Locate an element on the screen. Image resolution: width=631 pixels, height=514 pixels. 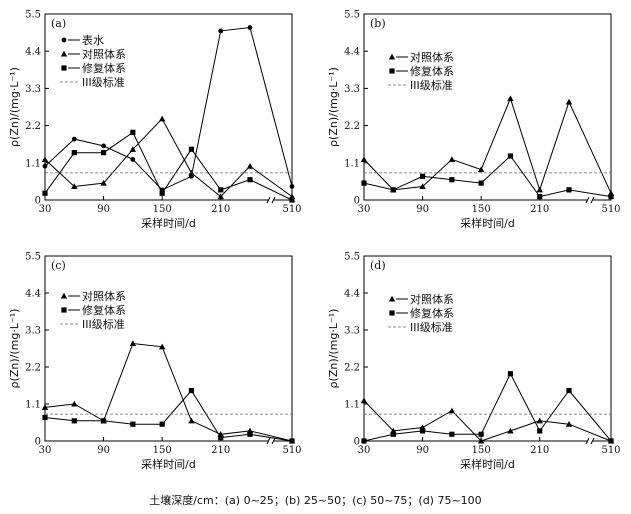
panel-label: (d) is located at coordinates (378, 265).